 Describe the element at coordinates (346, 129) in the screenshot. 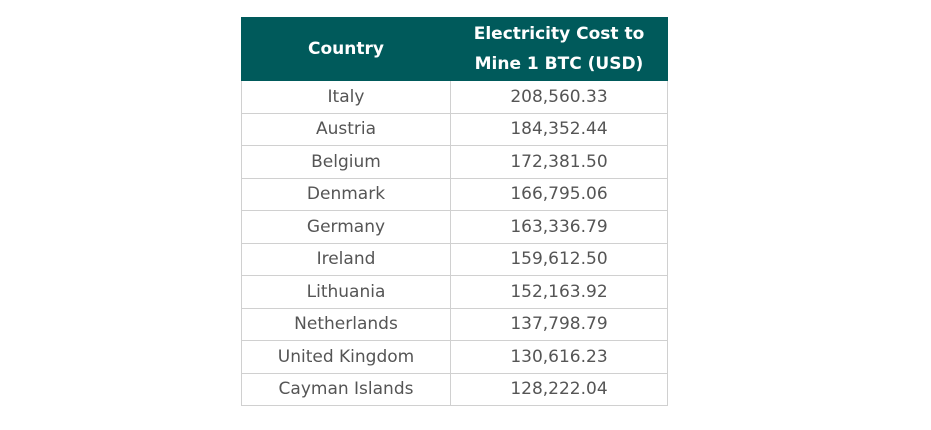

I see `cell-country: Austria` at that location.